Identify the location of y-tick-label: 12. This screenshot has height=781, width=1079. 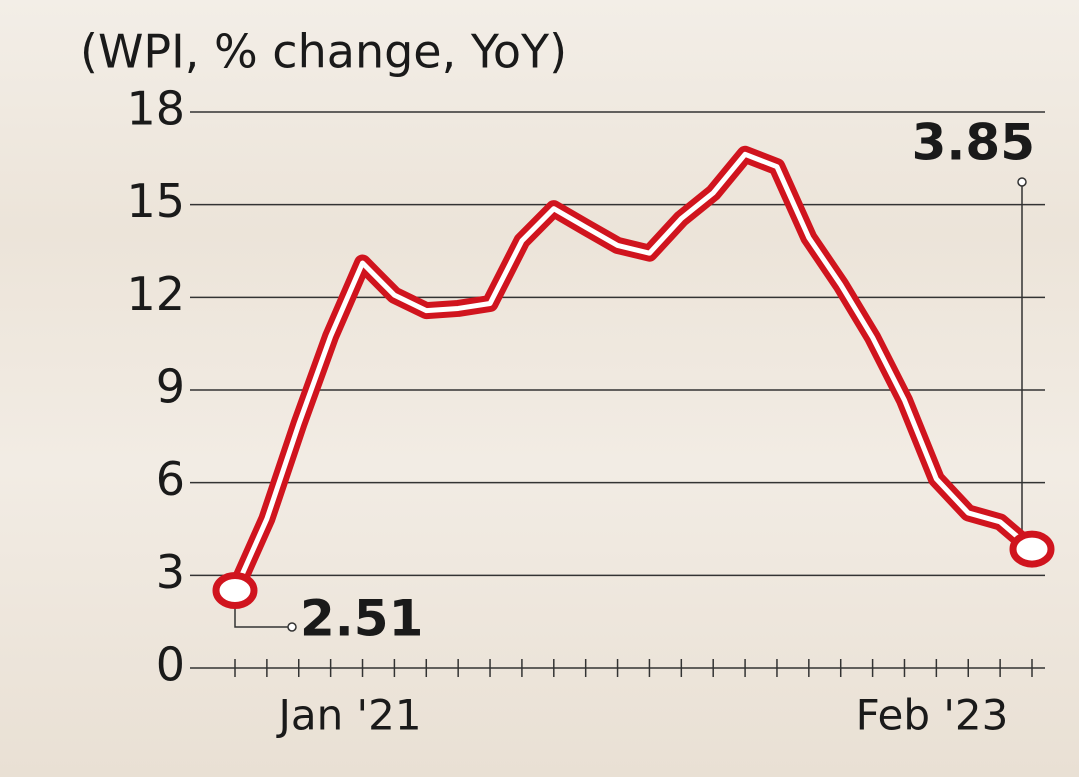
(155, 294).